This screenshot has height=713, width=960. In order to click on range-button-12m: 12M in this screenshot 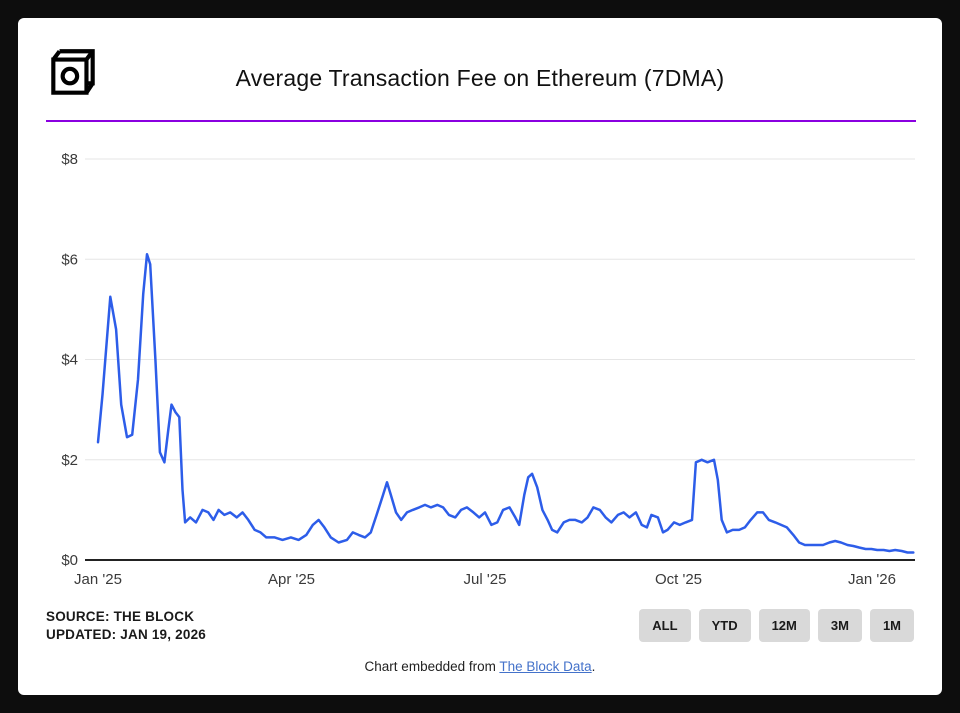, I will do `click(784, 626)`.